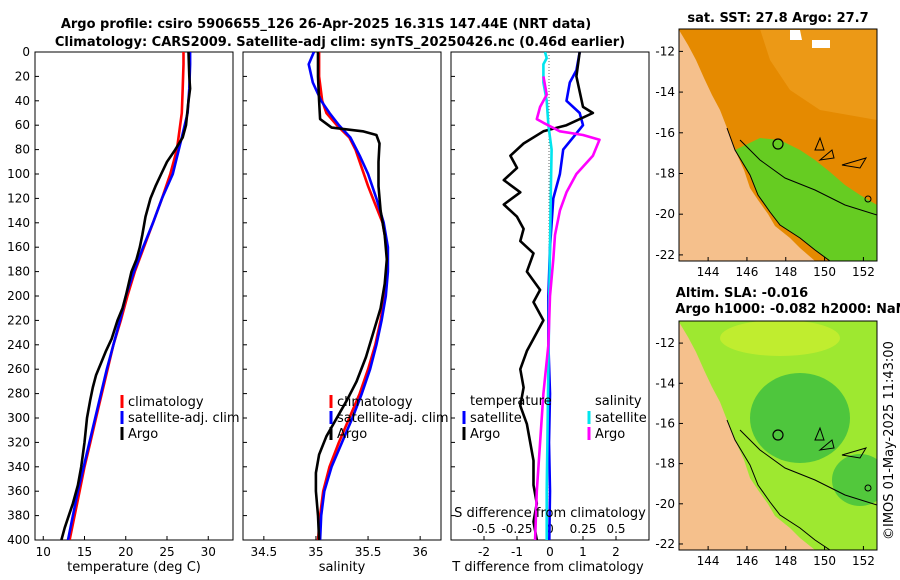 The image size is (900, 580). What do you see at coordinates (496, 418) in the screenshot?
I see `legend-label-t-satellite: satellite` at bounding box center [496, 418].